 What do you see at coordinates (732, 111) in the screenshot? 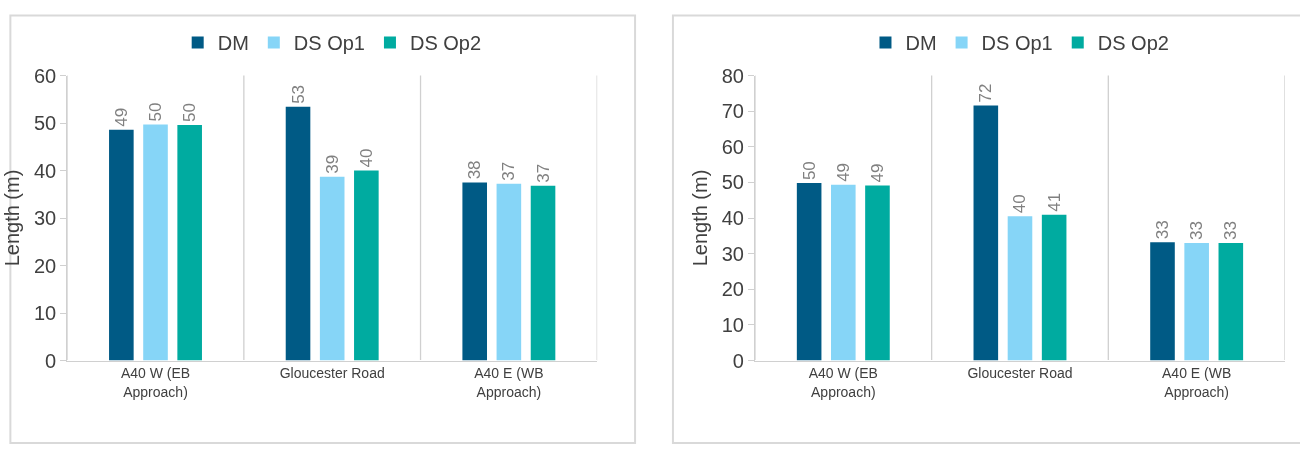
I see `y-tick-label: 70` at bounding box center [732, 111].